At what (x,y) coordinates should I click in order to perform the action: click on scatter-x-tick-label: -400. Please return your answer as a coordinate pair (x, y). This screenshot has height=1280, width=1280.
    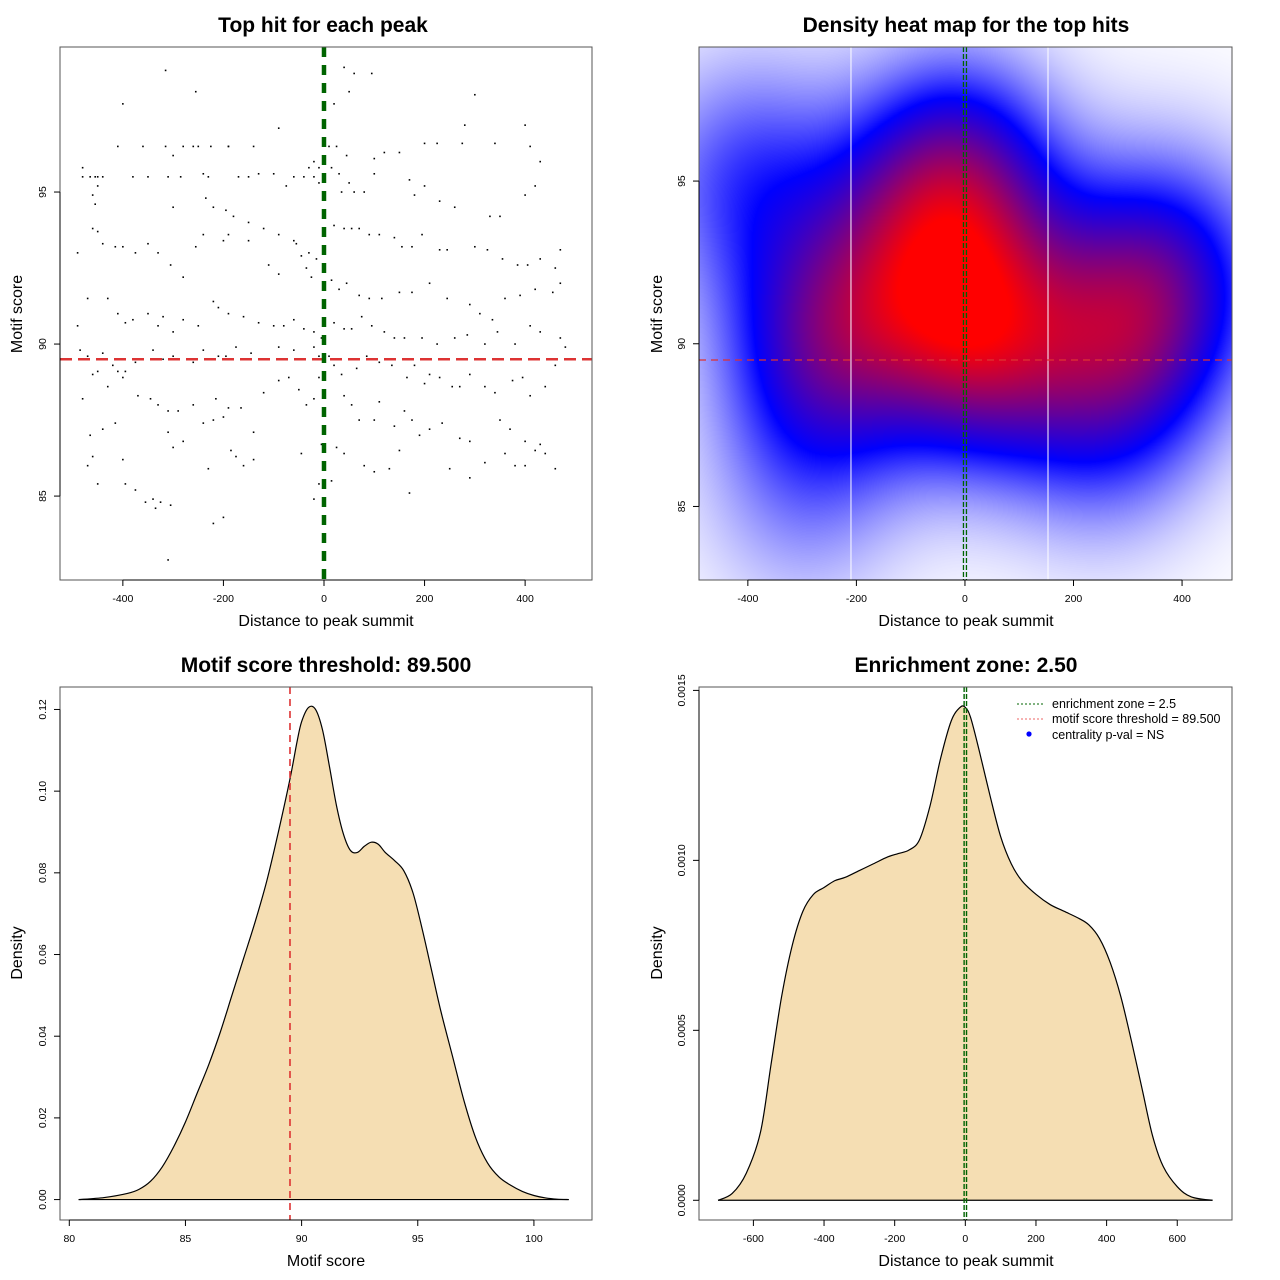
    Looking at the image, I should click on (122, 599).